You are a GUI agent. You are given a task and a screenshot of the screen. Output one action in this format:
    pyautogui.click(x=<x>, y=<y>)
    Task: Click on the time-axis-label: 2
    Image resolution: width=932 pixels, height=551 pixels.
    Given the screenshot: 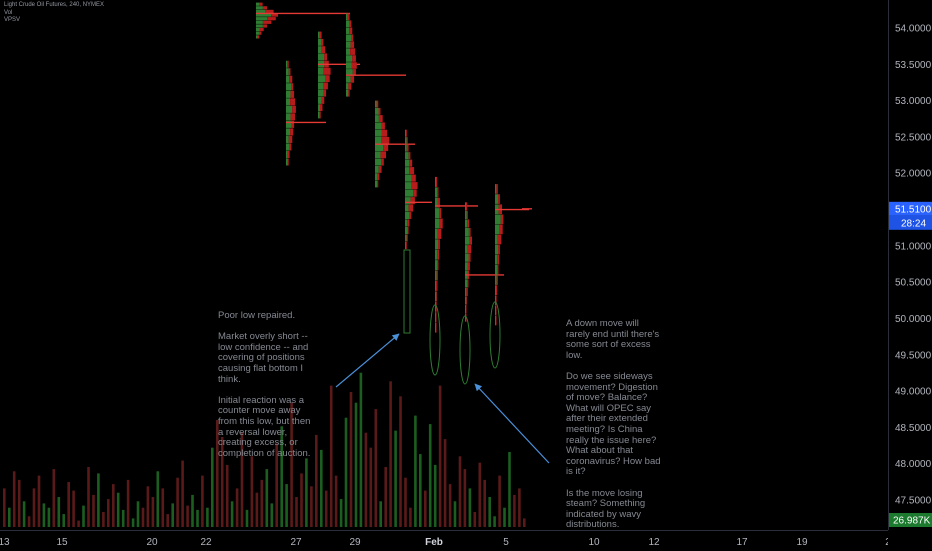 What is the action you would take?
    pyautogui.click(x=886, y=542)
    